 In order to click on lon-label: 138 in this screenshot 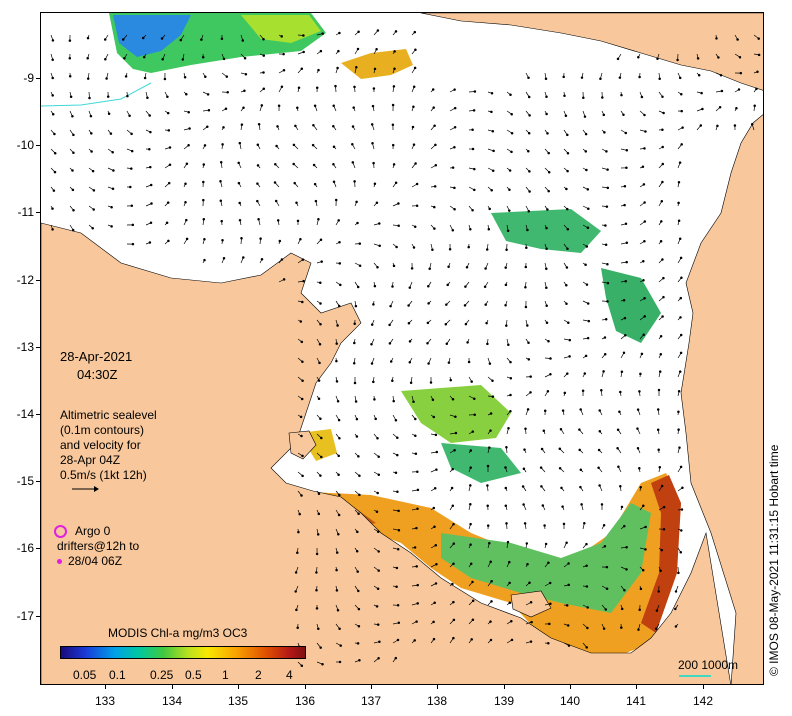, I will do `click(437, 701)`.